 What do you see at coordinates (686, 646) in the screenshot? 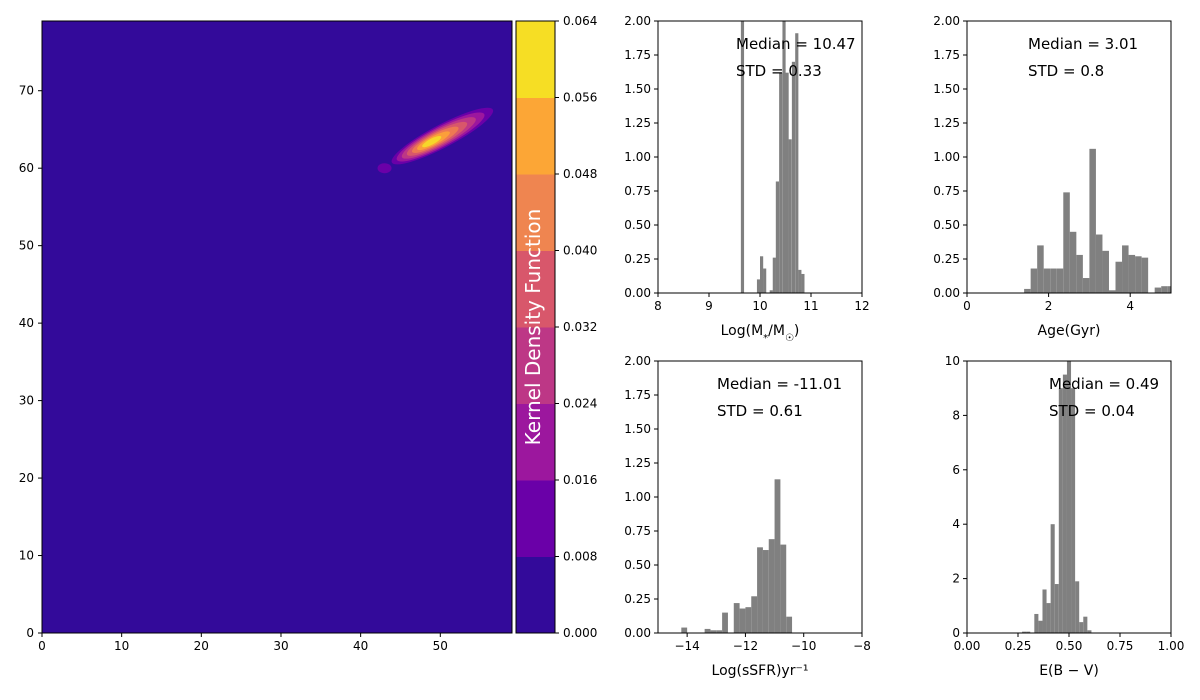
I see `x-tick-label: −14` at bounding box center [686, 646].